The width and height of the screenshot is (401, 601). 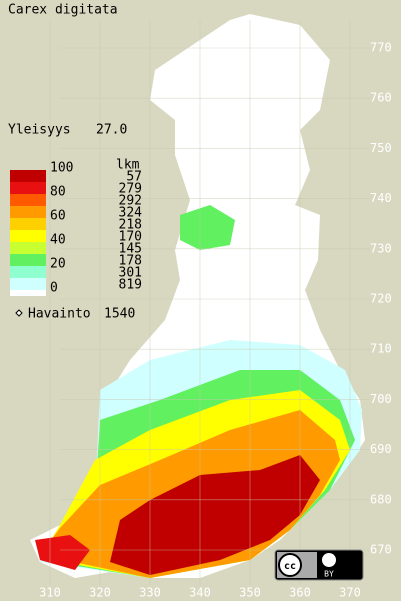 I want to click on observation-symbol, so click(x=19, y=313).